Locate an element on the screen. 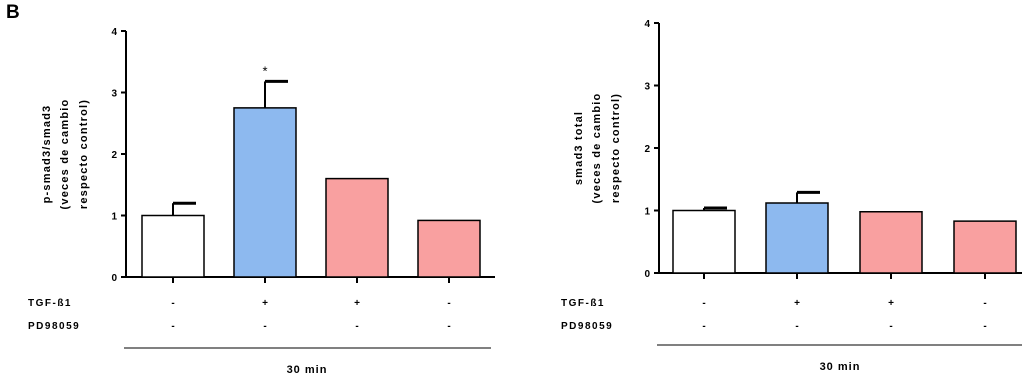 The image size is (1024, 379). panel-label: B is located at coordinates (13, 12).